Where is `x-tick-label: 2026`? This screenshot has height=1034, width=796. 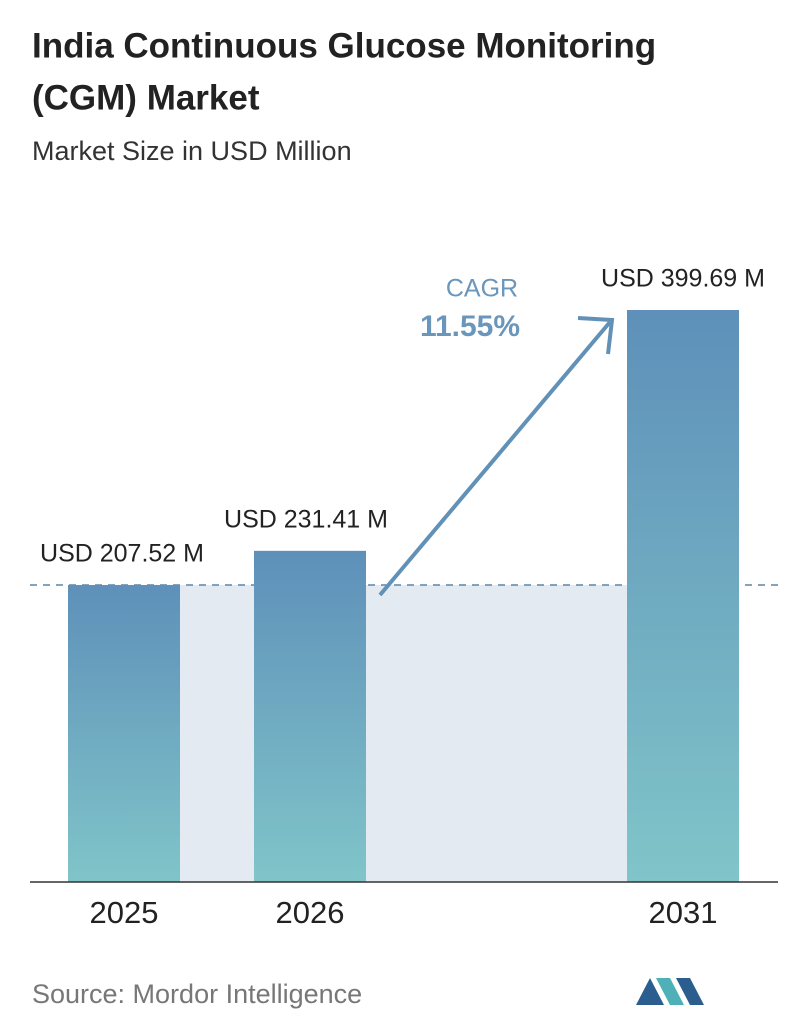 x-tick-label: 2026 is located at coordinates (310, 912).